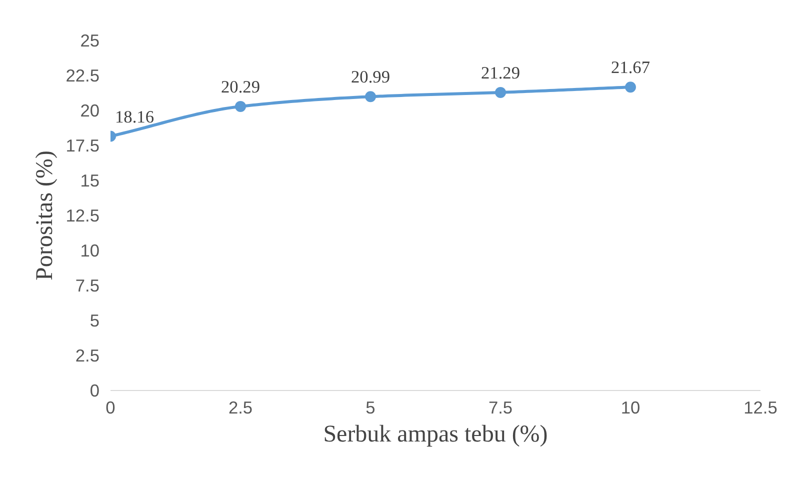  Describe the element at coordinates (134, 116) in the screenshot. I see `data-label: 18.16` at that location.